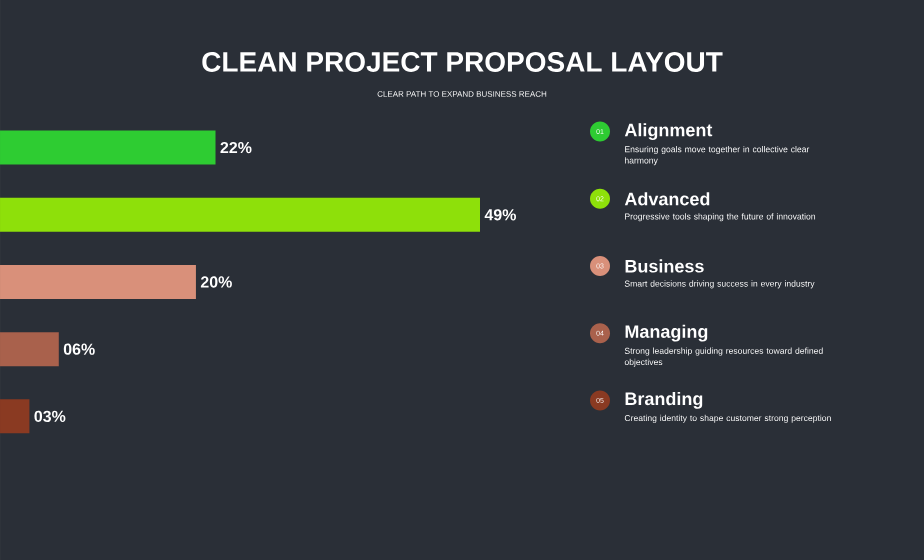 The image size is (924, 560). Describe the element at coordinates (500, 215) in the screenshot. I see `data-label: 49%` at that location.